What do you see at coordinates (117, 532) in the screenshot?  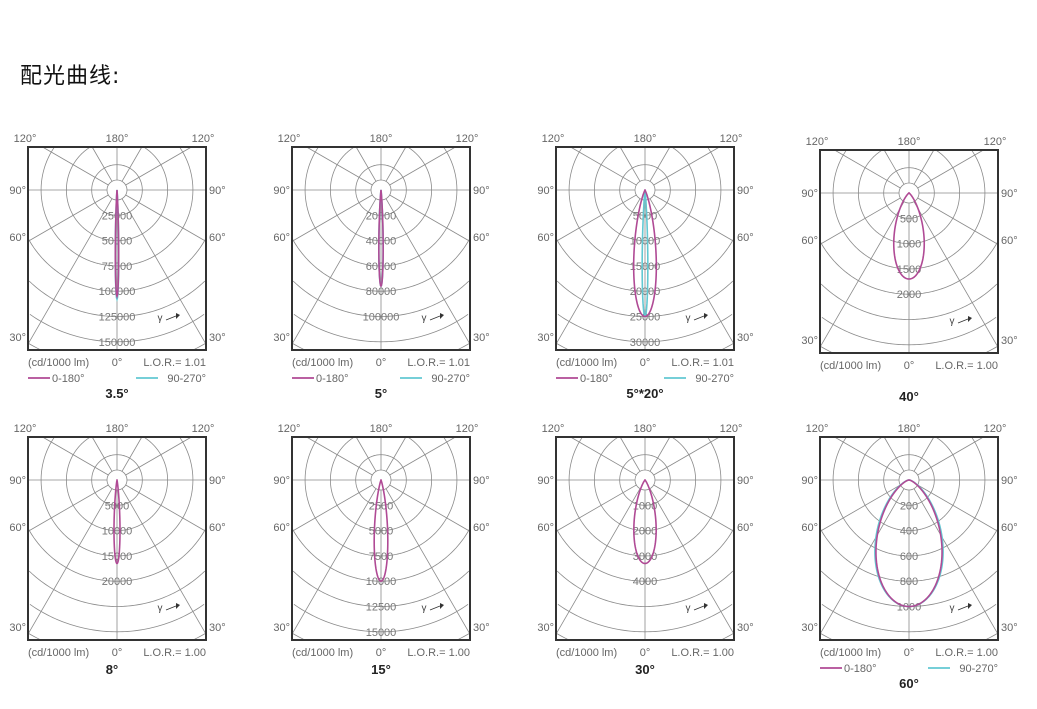 I see `ring-label: 10000` at bounding box center [117, 532].